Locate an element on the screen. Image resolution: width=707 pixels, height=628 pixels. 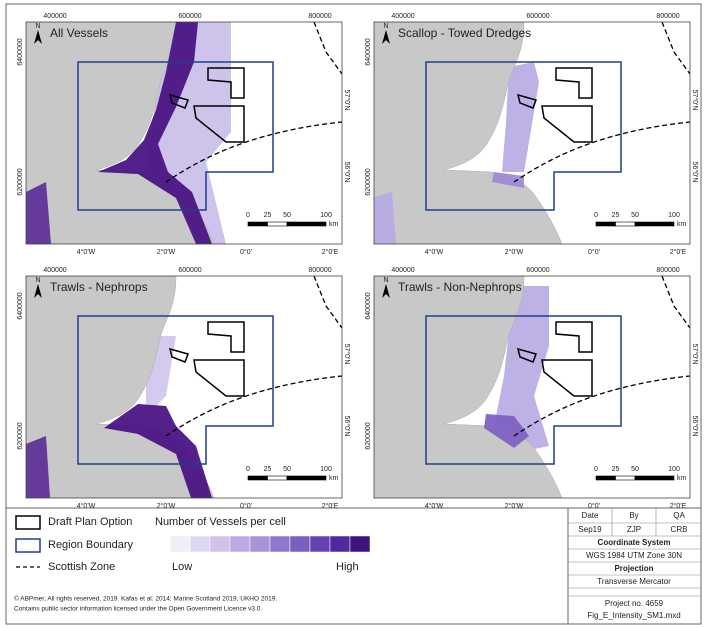
ramp-high: High is located at coordinates (347, 567).